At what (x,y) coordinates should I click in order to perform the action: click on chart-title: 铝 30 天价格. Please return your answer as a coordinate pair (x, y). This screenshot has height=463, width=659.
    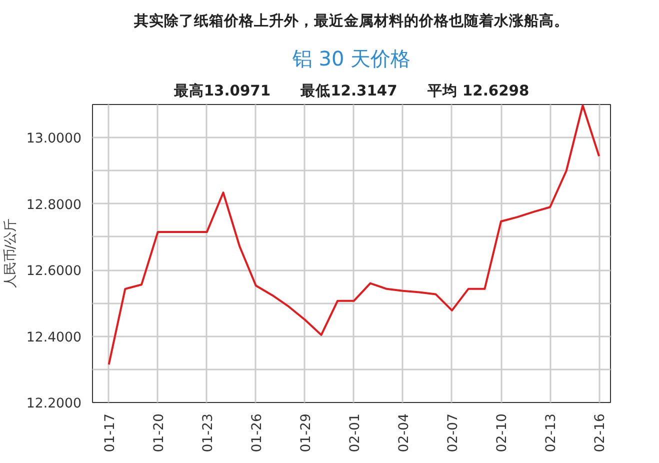
    Looking at the image, I should click on (351, 58).